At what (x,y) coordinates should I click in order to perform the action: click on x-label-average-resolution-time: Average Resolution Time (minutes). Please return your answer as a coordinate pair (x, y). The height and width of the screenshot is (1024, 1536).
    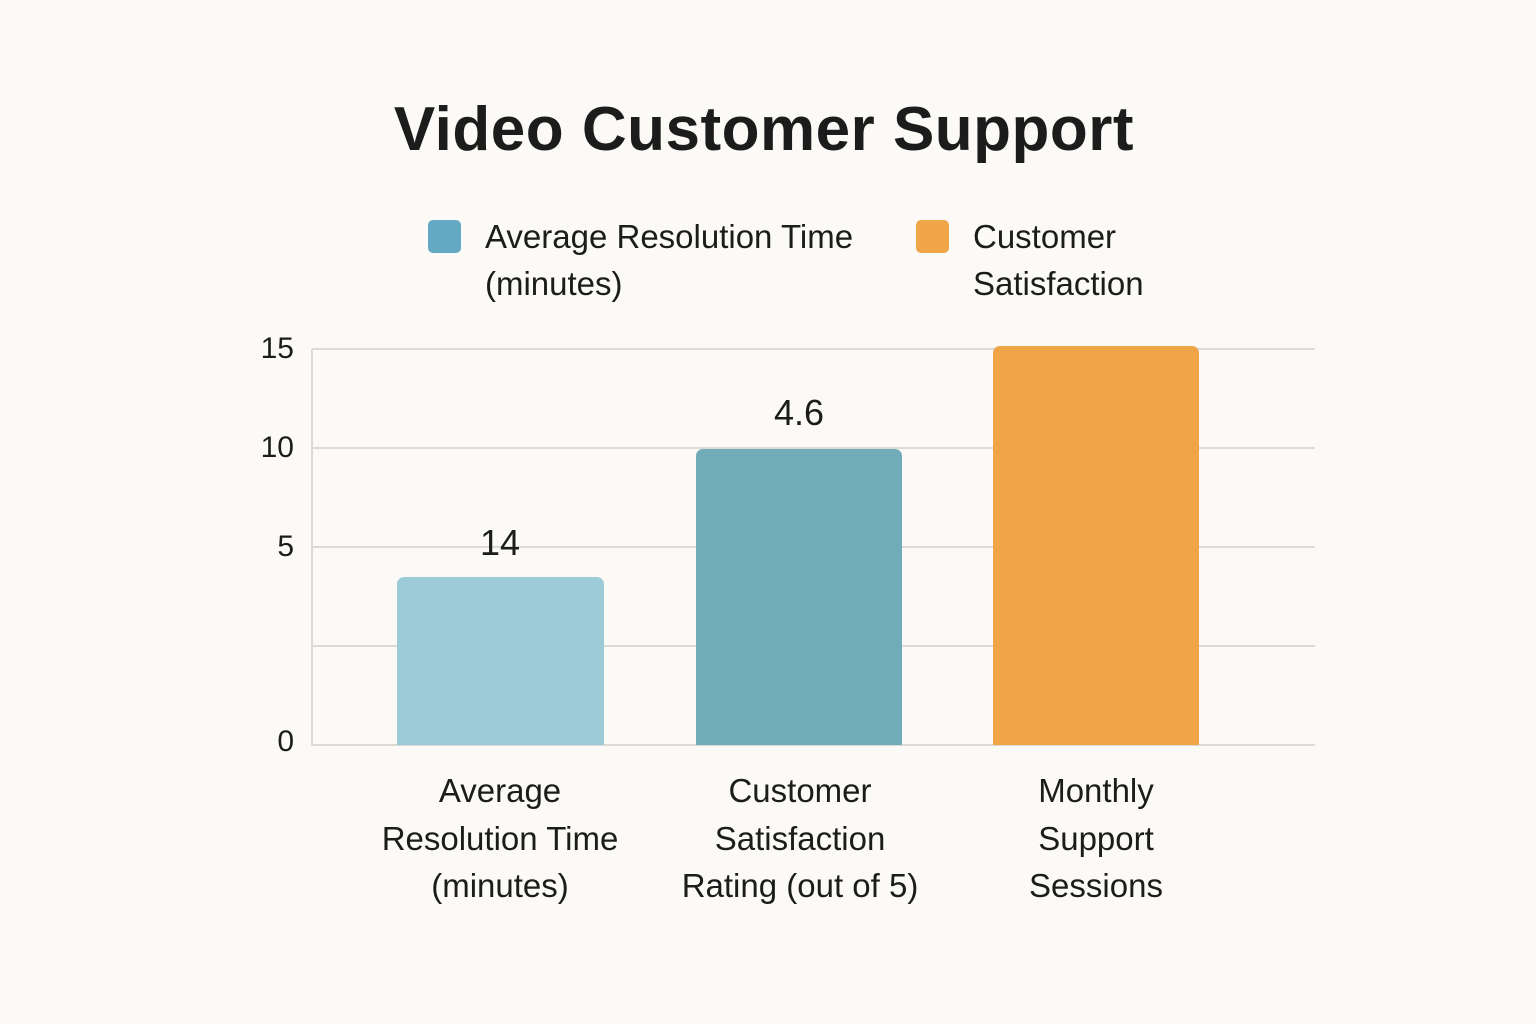
    Looking at the image, I should click on (500, 838).